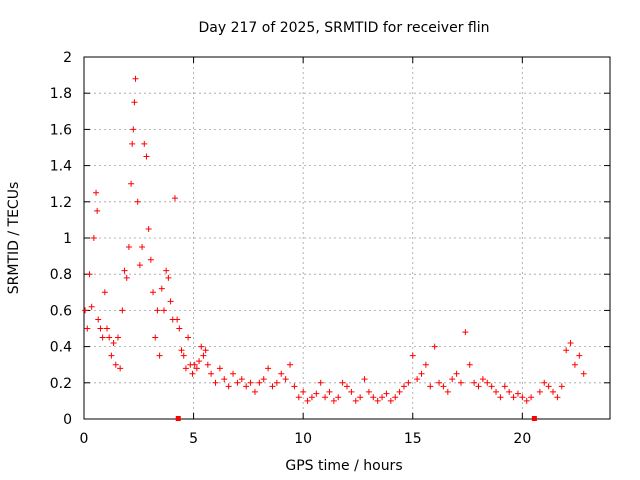 Image resolution: width=640 pixels, height=480 pixels. I want to click on y-tick-label: 0.6, so click(61, 311).